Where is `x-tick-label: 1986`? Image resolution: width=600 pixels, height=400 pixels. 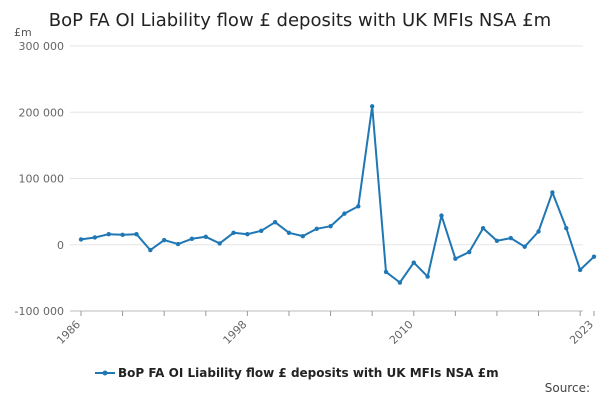
x-tick-label: 1986 is located at coordinates (68, 332).